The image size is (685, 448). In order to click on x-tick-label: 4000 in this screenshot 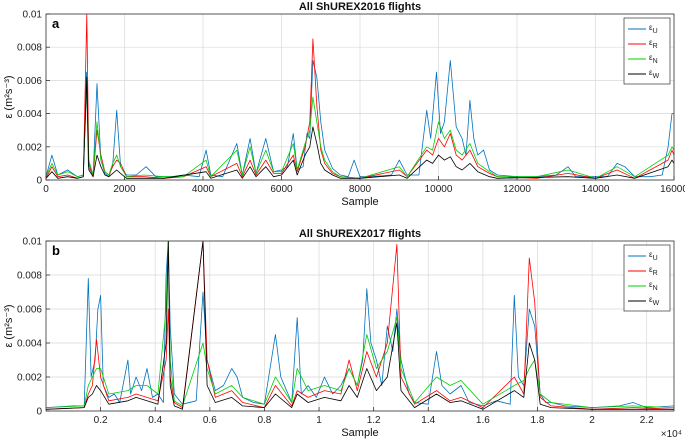, I will do `click(203, 189)`.